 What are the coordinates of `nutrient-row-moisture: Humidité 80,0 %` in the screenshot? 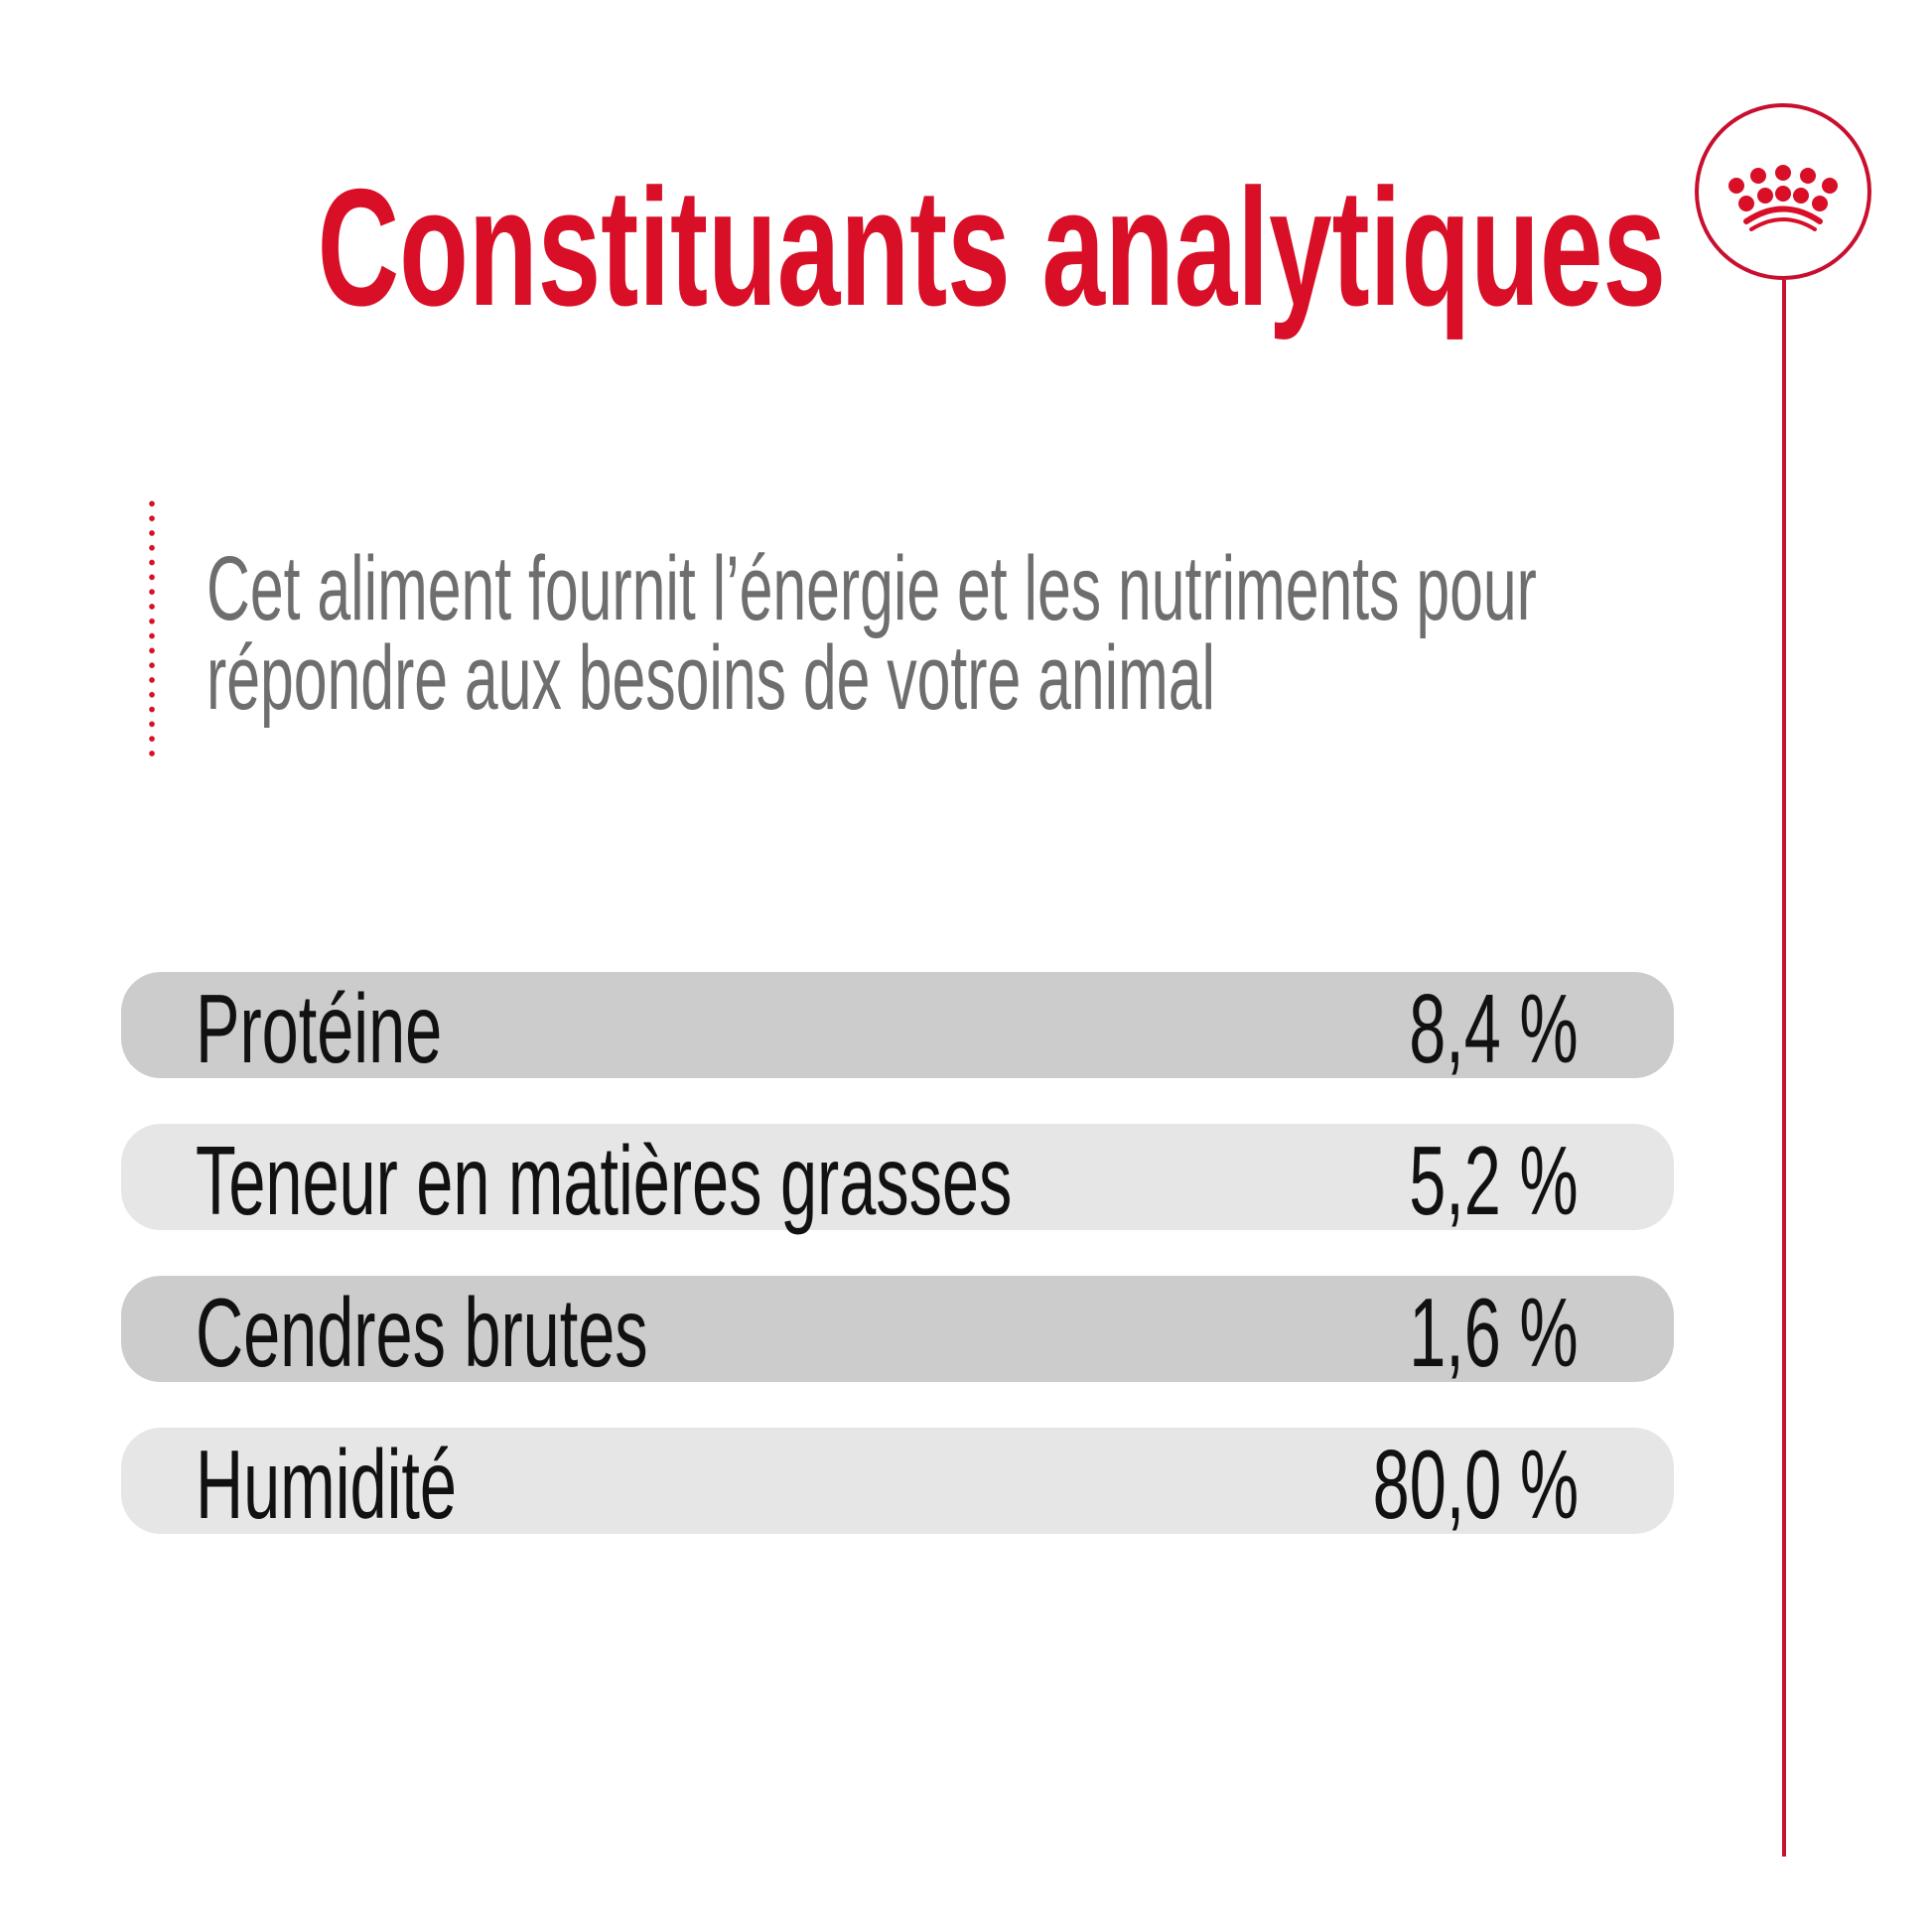 It's located at (898, 1481).